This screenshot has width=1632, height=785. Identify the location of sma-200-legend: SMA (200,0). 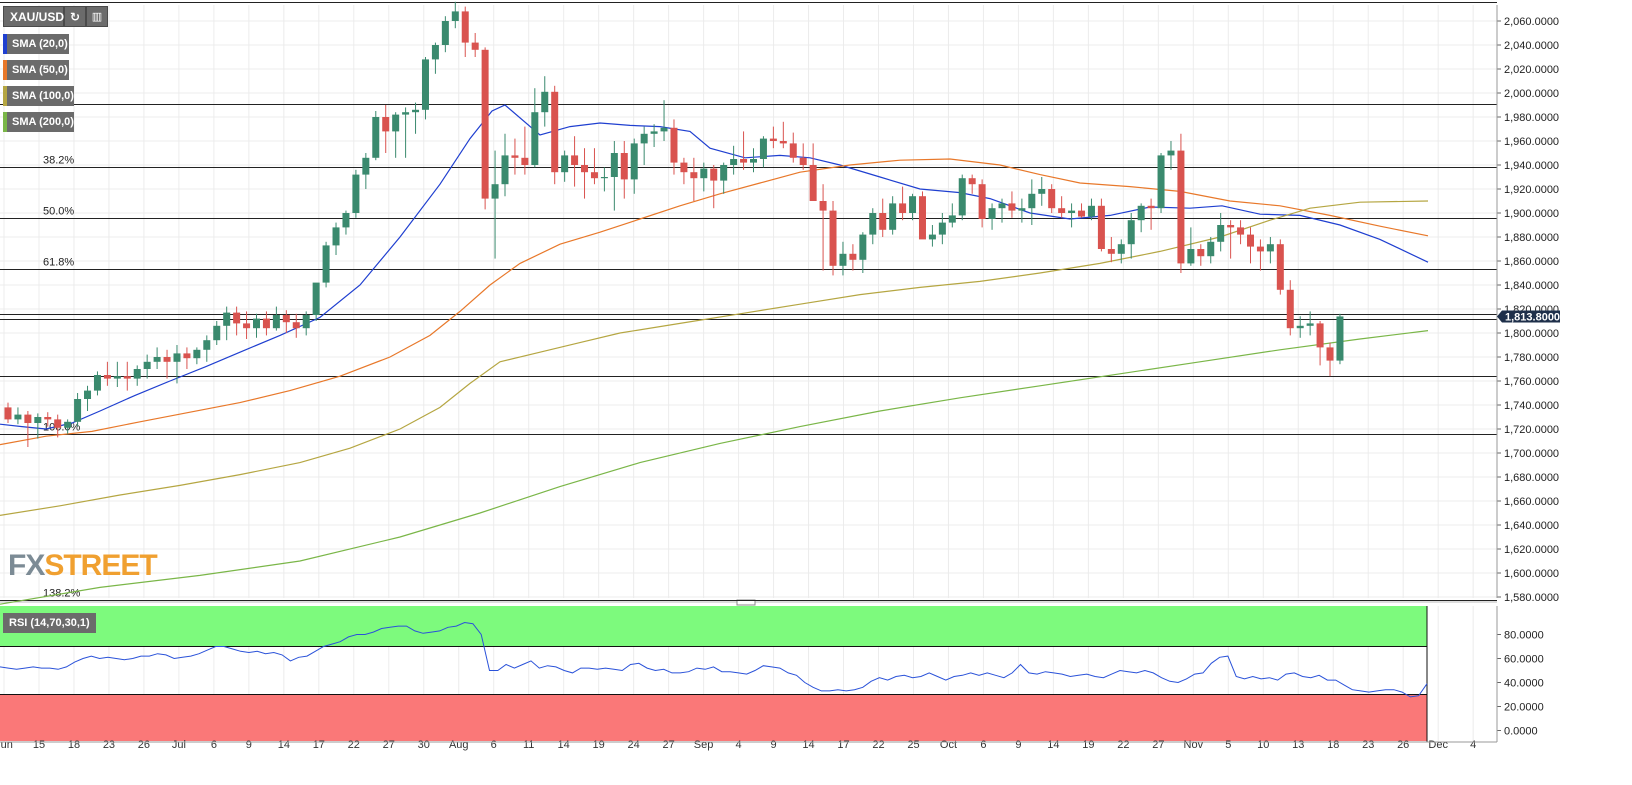
(38, 122).